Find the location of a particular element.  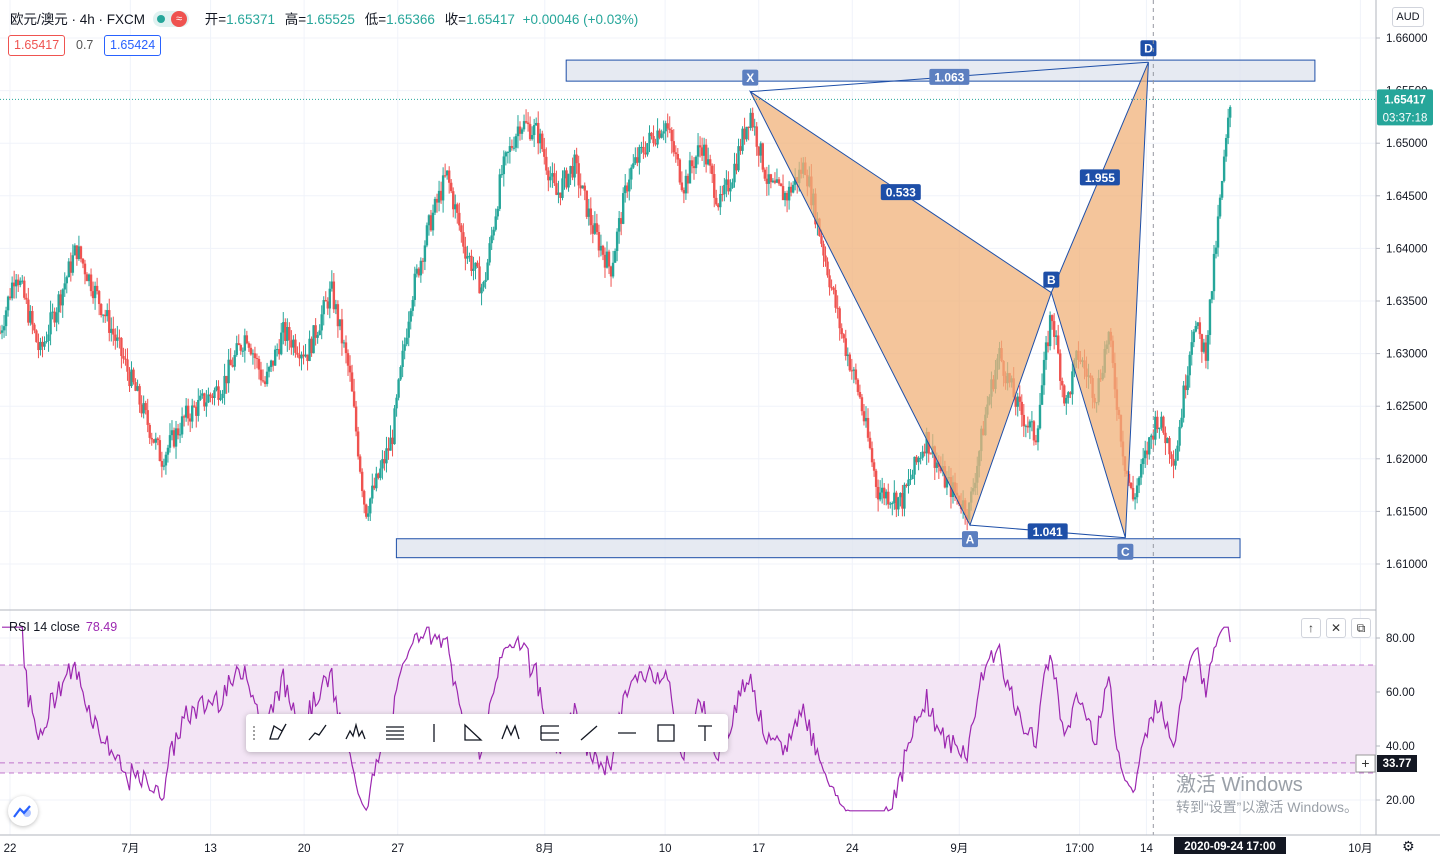

add-indicator-button: + is located at coordinates (1365, 763).